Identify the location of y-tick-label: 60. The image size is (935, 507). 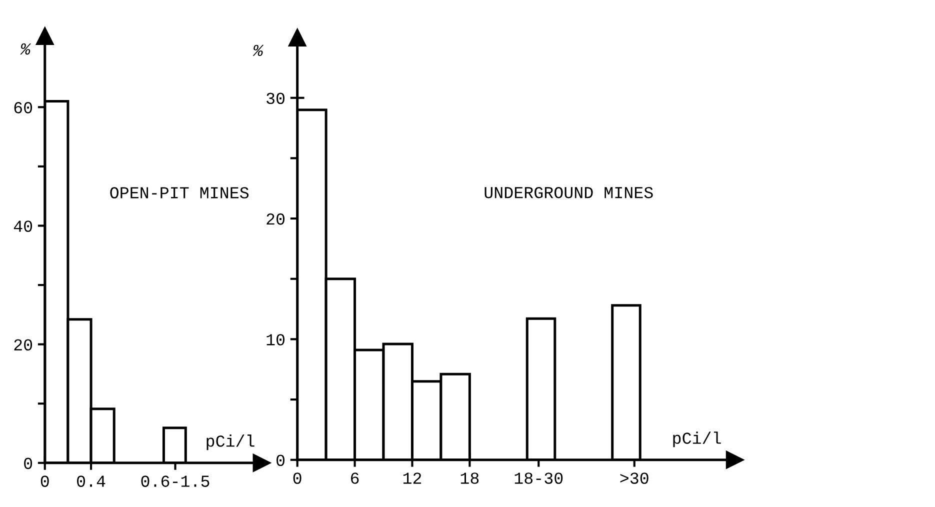
(23, 108).